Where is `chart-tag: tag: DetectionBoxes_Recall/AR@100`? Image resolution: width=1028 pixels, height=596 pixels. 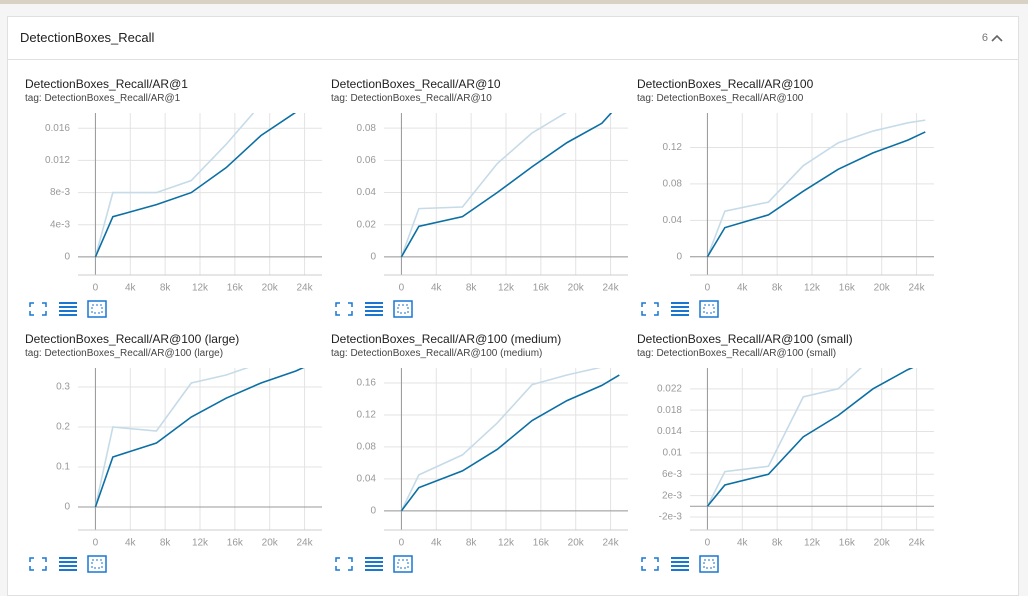
chart-tag: tag: DetectionBoxes_Recall/AR@100 is located at coordinates (720, 98).